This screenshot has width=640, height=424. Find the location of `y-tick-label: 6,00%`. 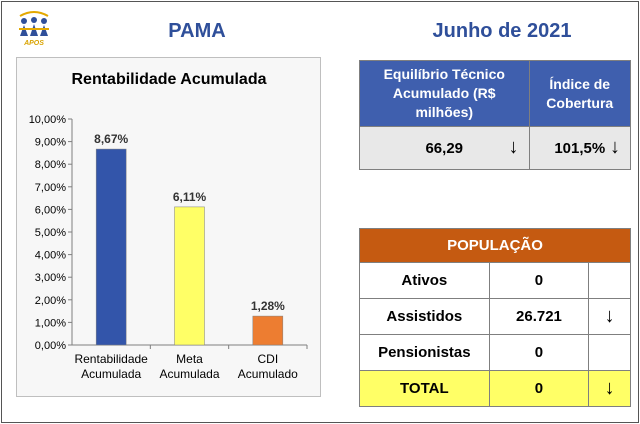

y-tick-label: 6,00% is located at coordinates (50, 210).